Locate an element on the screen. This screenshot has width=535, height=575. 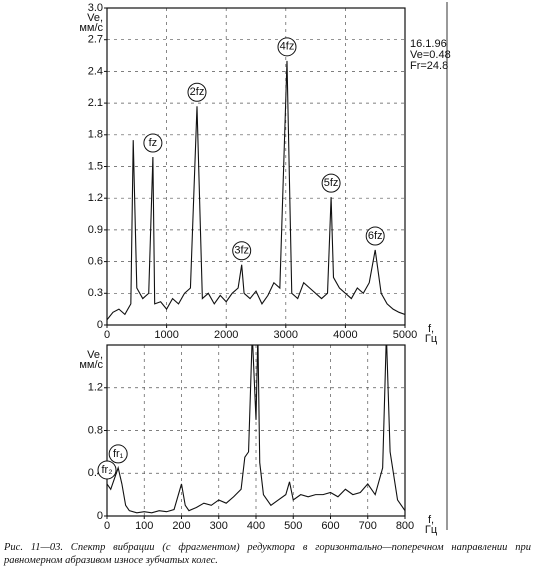
x-tick-label: 500 is located at coordinates (293, 526).